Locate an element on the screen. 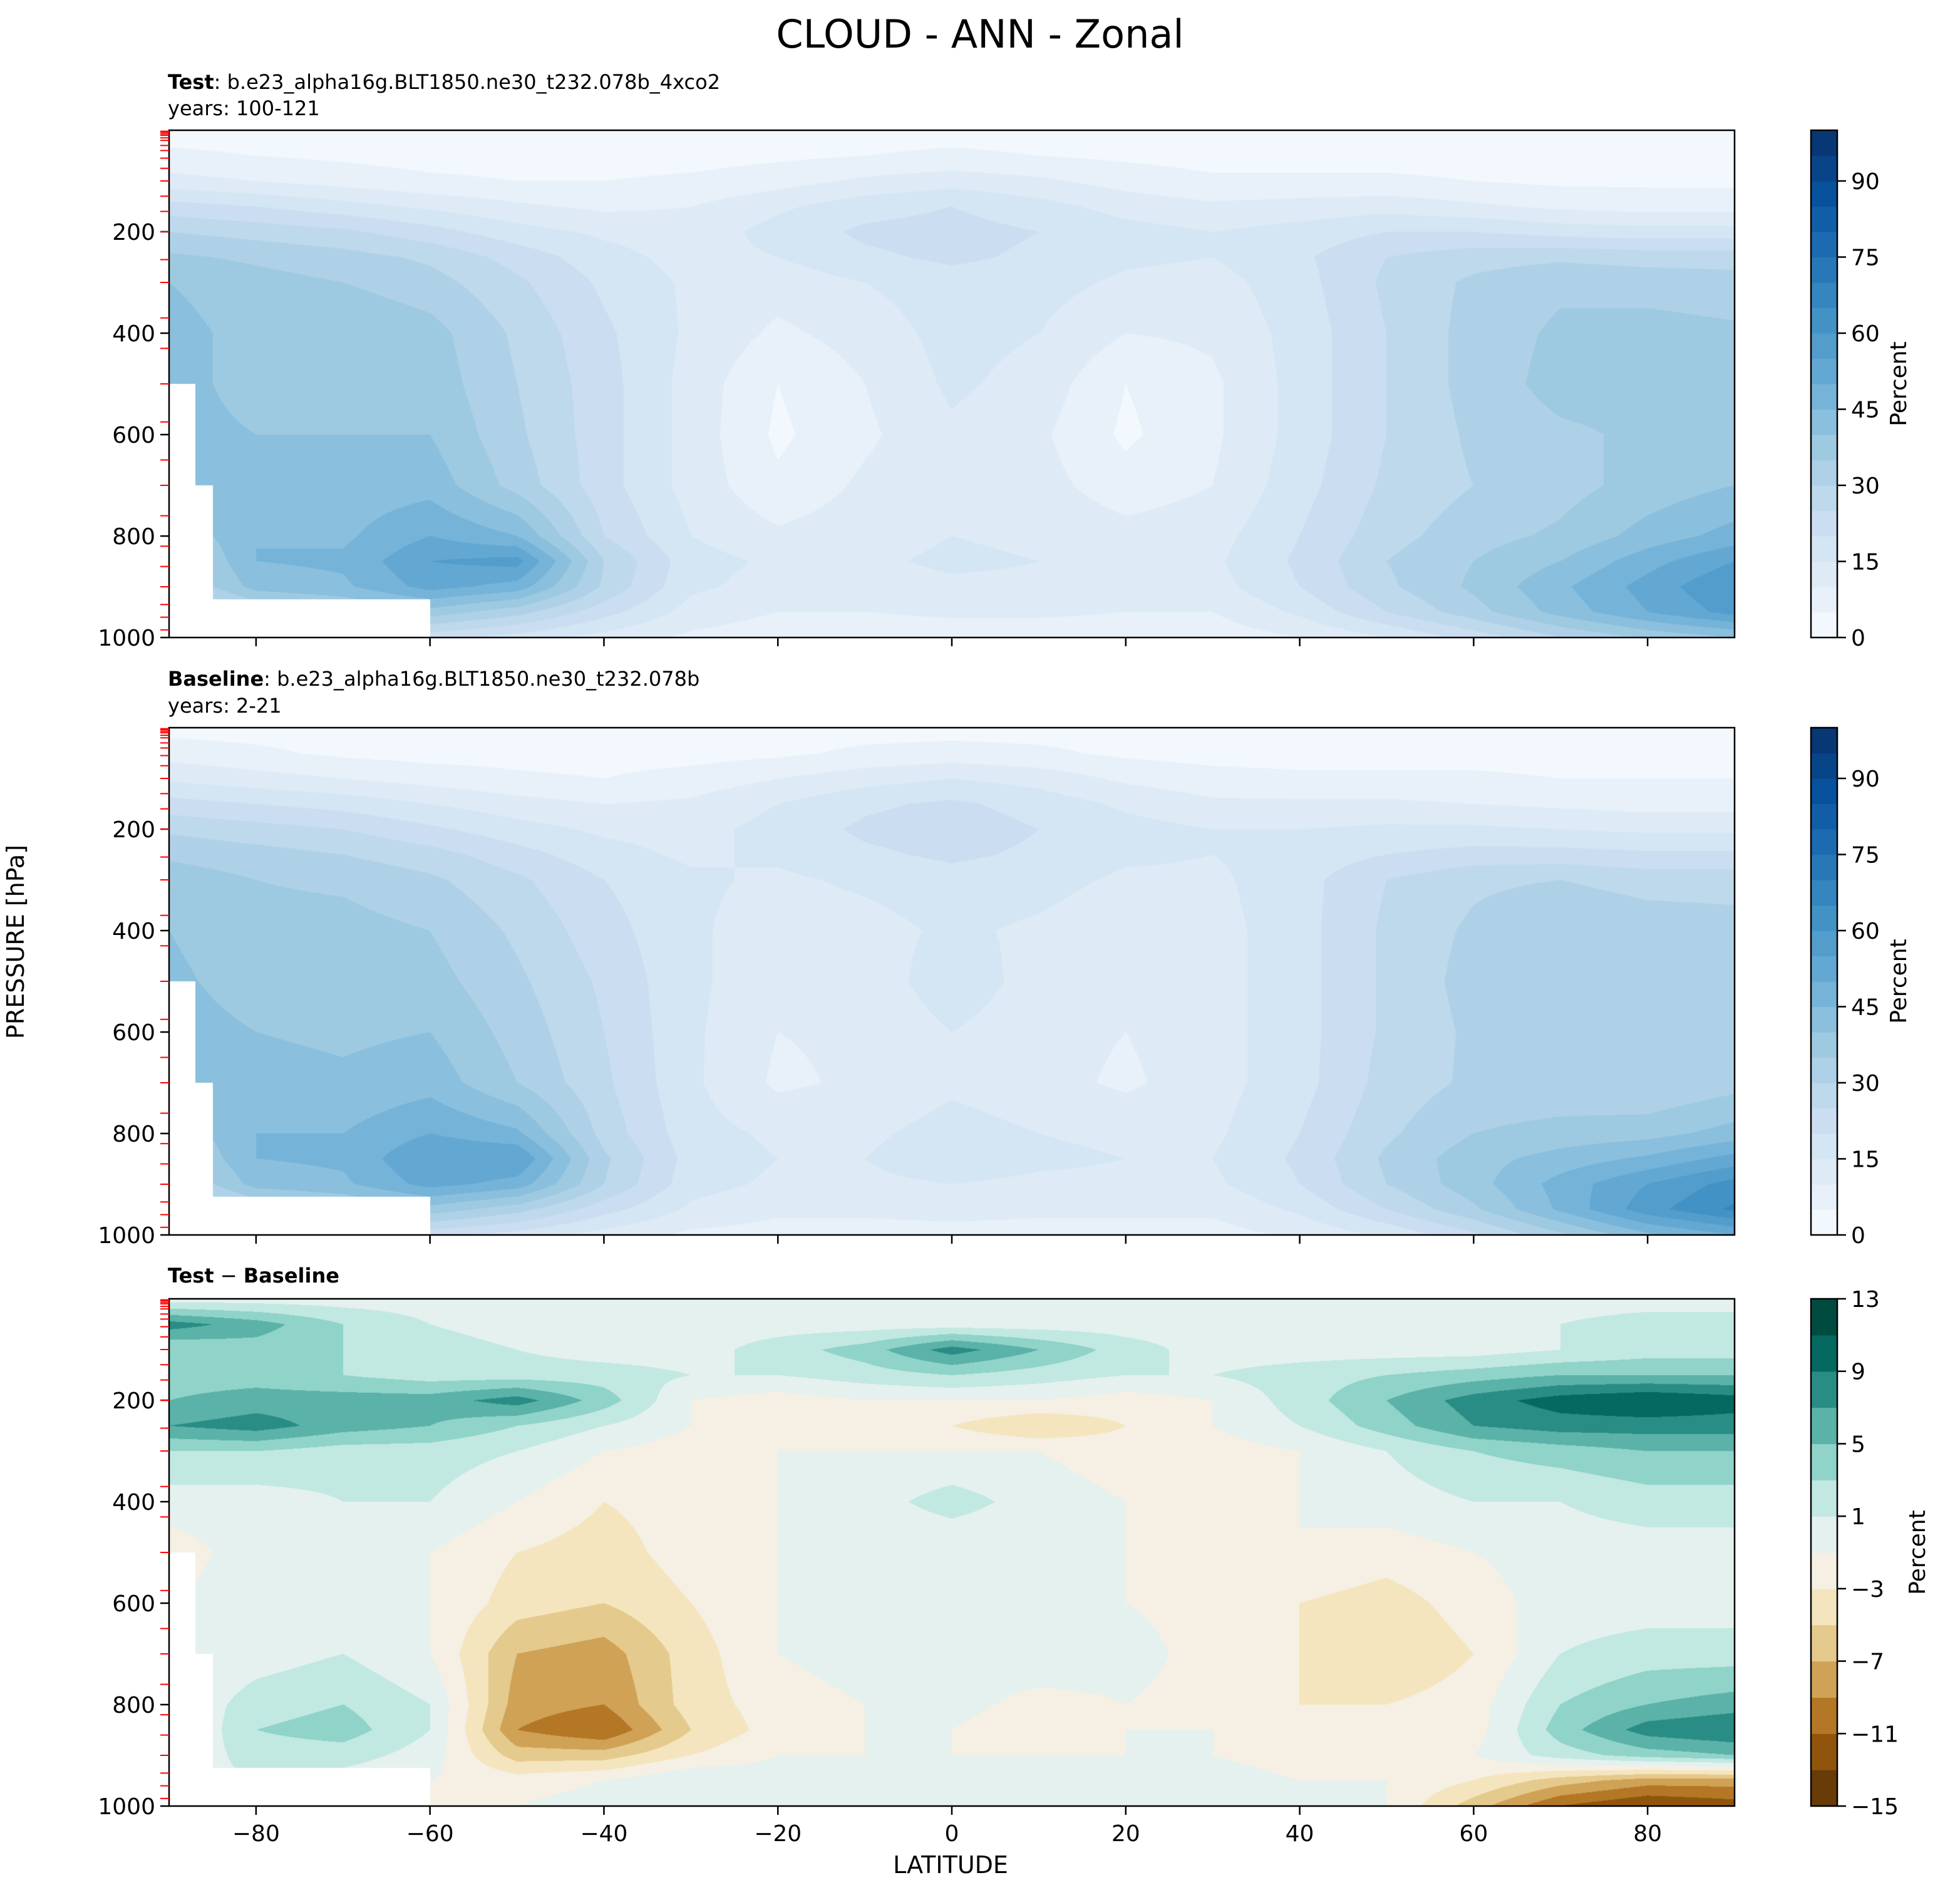  x-axis-label: LATITUDE is located at coordinates (950, 1865).